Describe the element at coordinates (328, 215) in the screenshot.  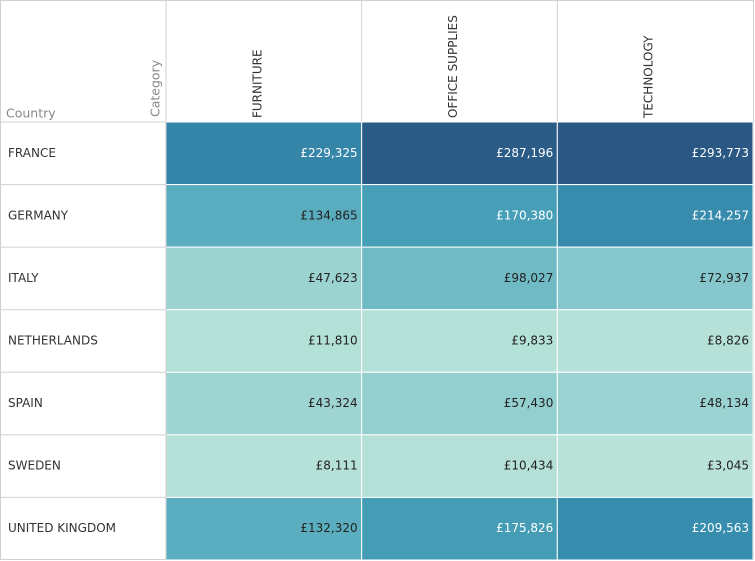
I see `cell-label: £134,865` at that location.